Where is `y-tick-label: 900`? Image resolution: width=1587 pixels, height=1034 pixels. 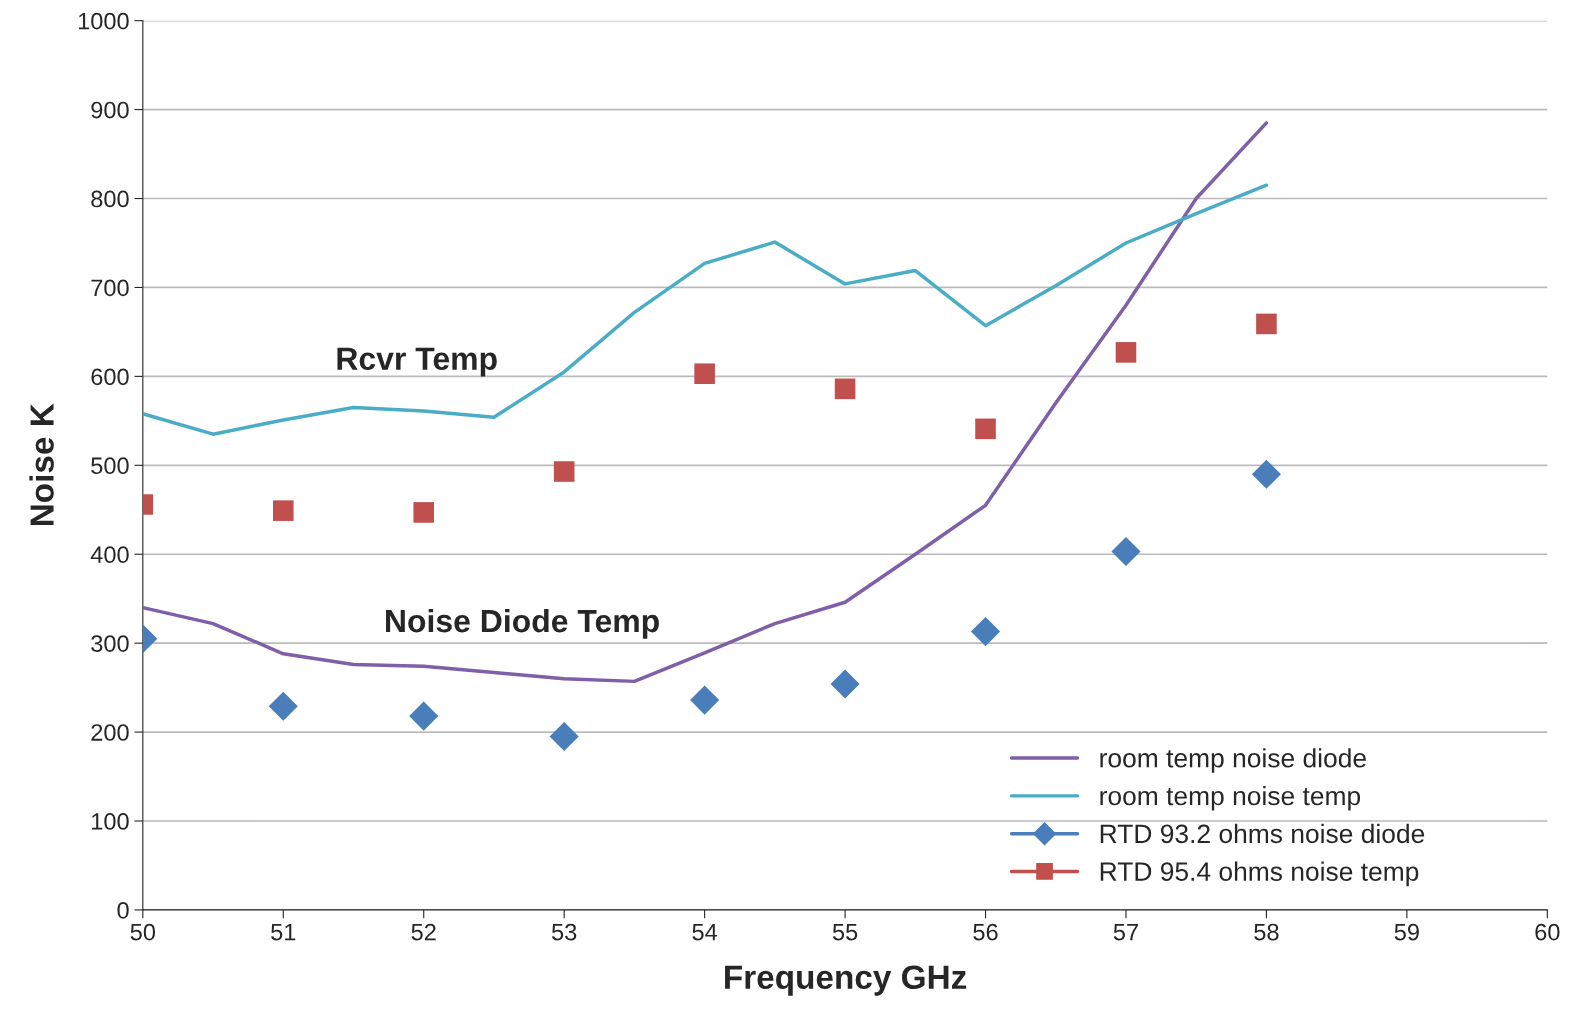
y-tick-label: 900 is located at coordinates (110, 110).